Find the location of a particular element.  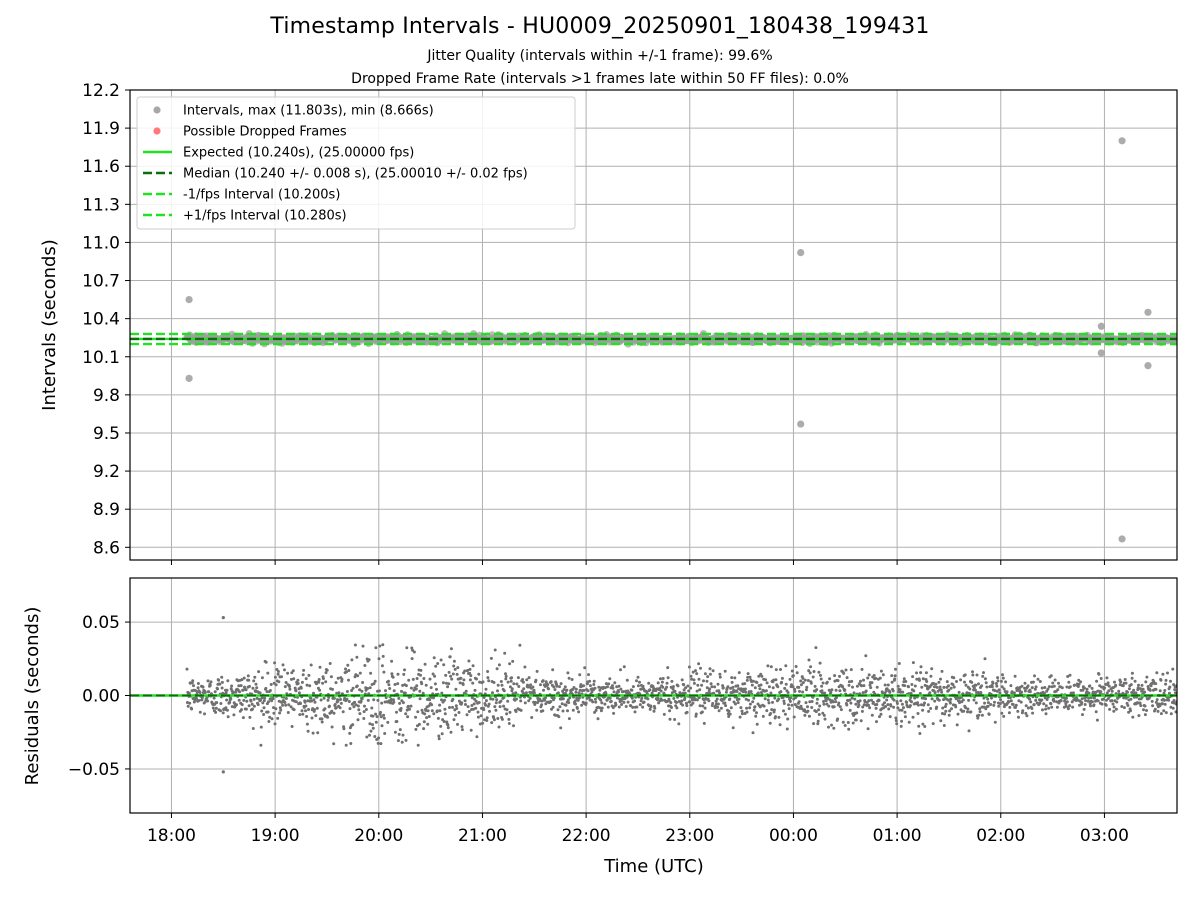

y-tick-label: 9.2 is located at coordinates (106, 472).